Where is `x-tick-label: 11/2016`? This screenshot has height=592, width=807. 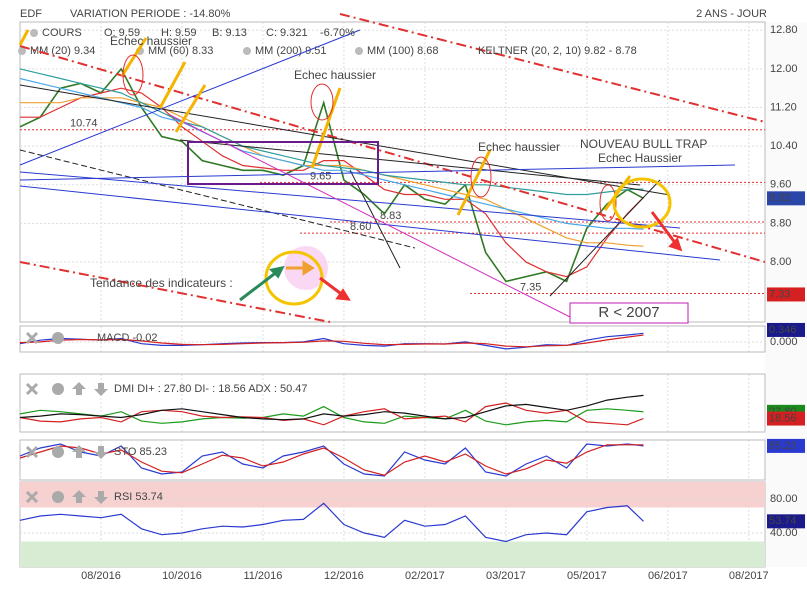 x-tick-label: 11/2016 is located at coordinates (262, 576).